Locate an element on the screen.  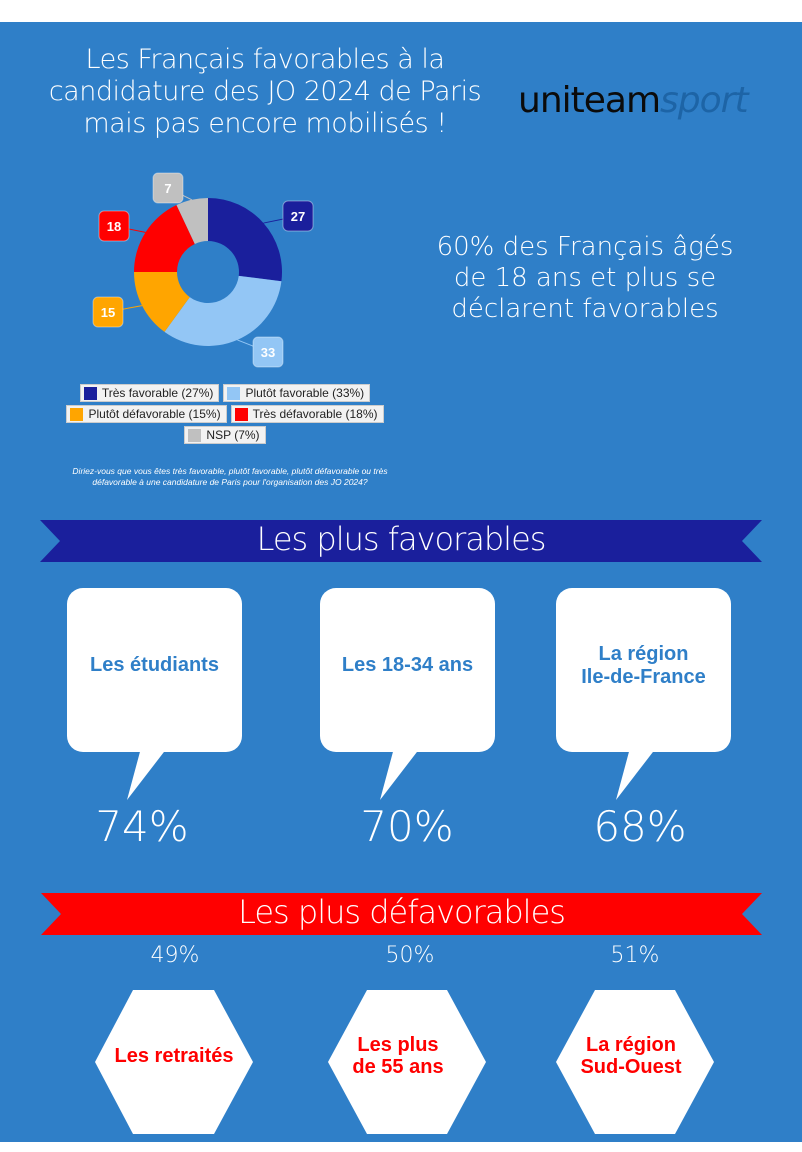
hexagon-label: La région Sud-Ouest is located at coordinates (631, 1056).